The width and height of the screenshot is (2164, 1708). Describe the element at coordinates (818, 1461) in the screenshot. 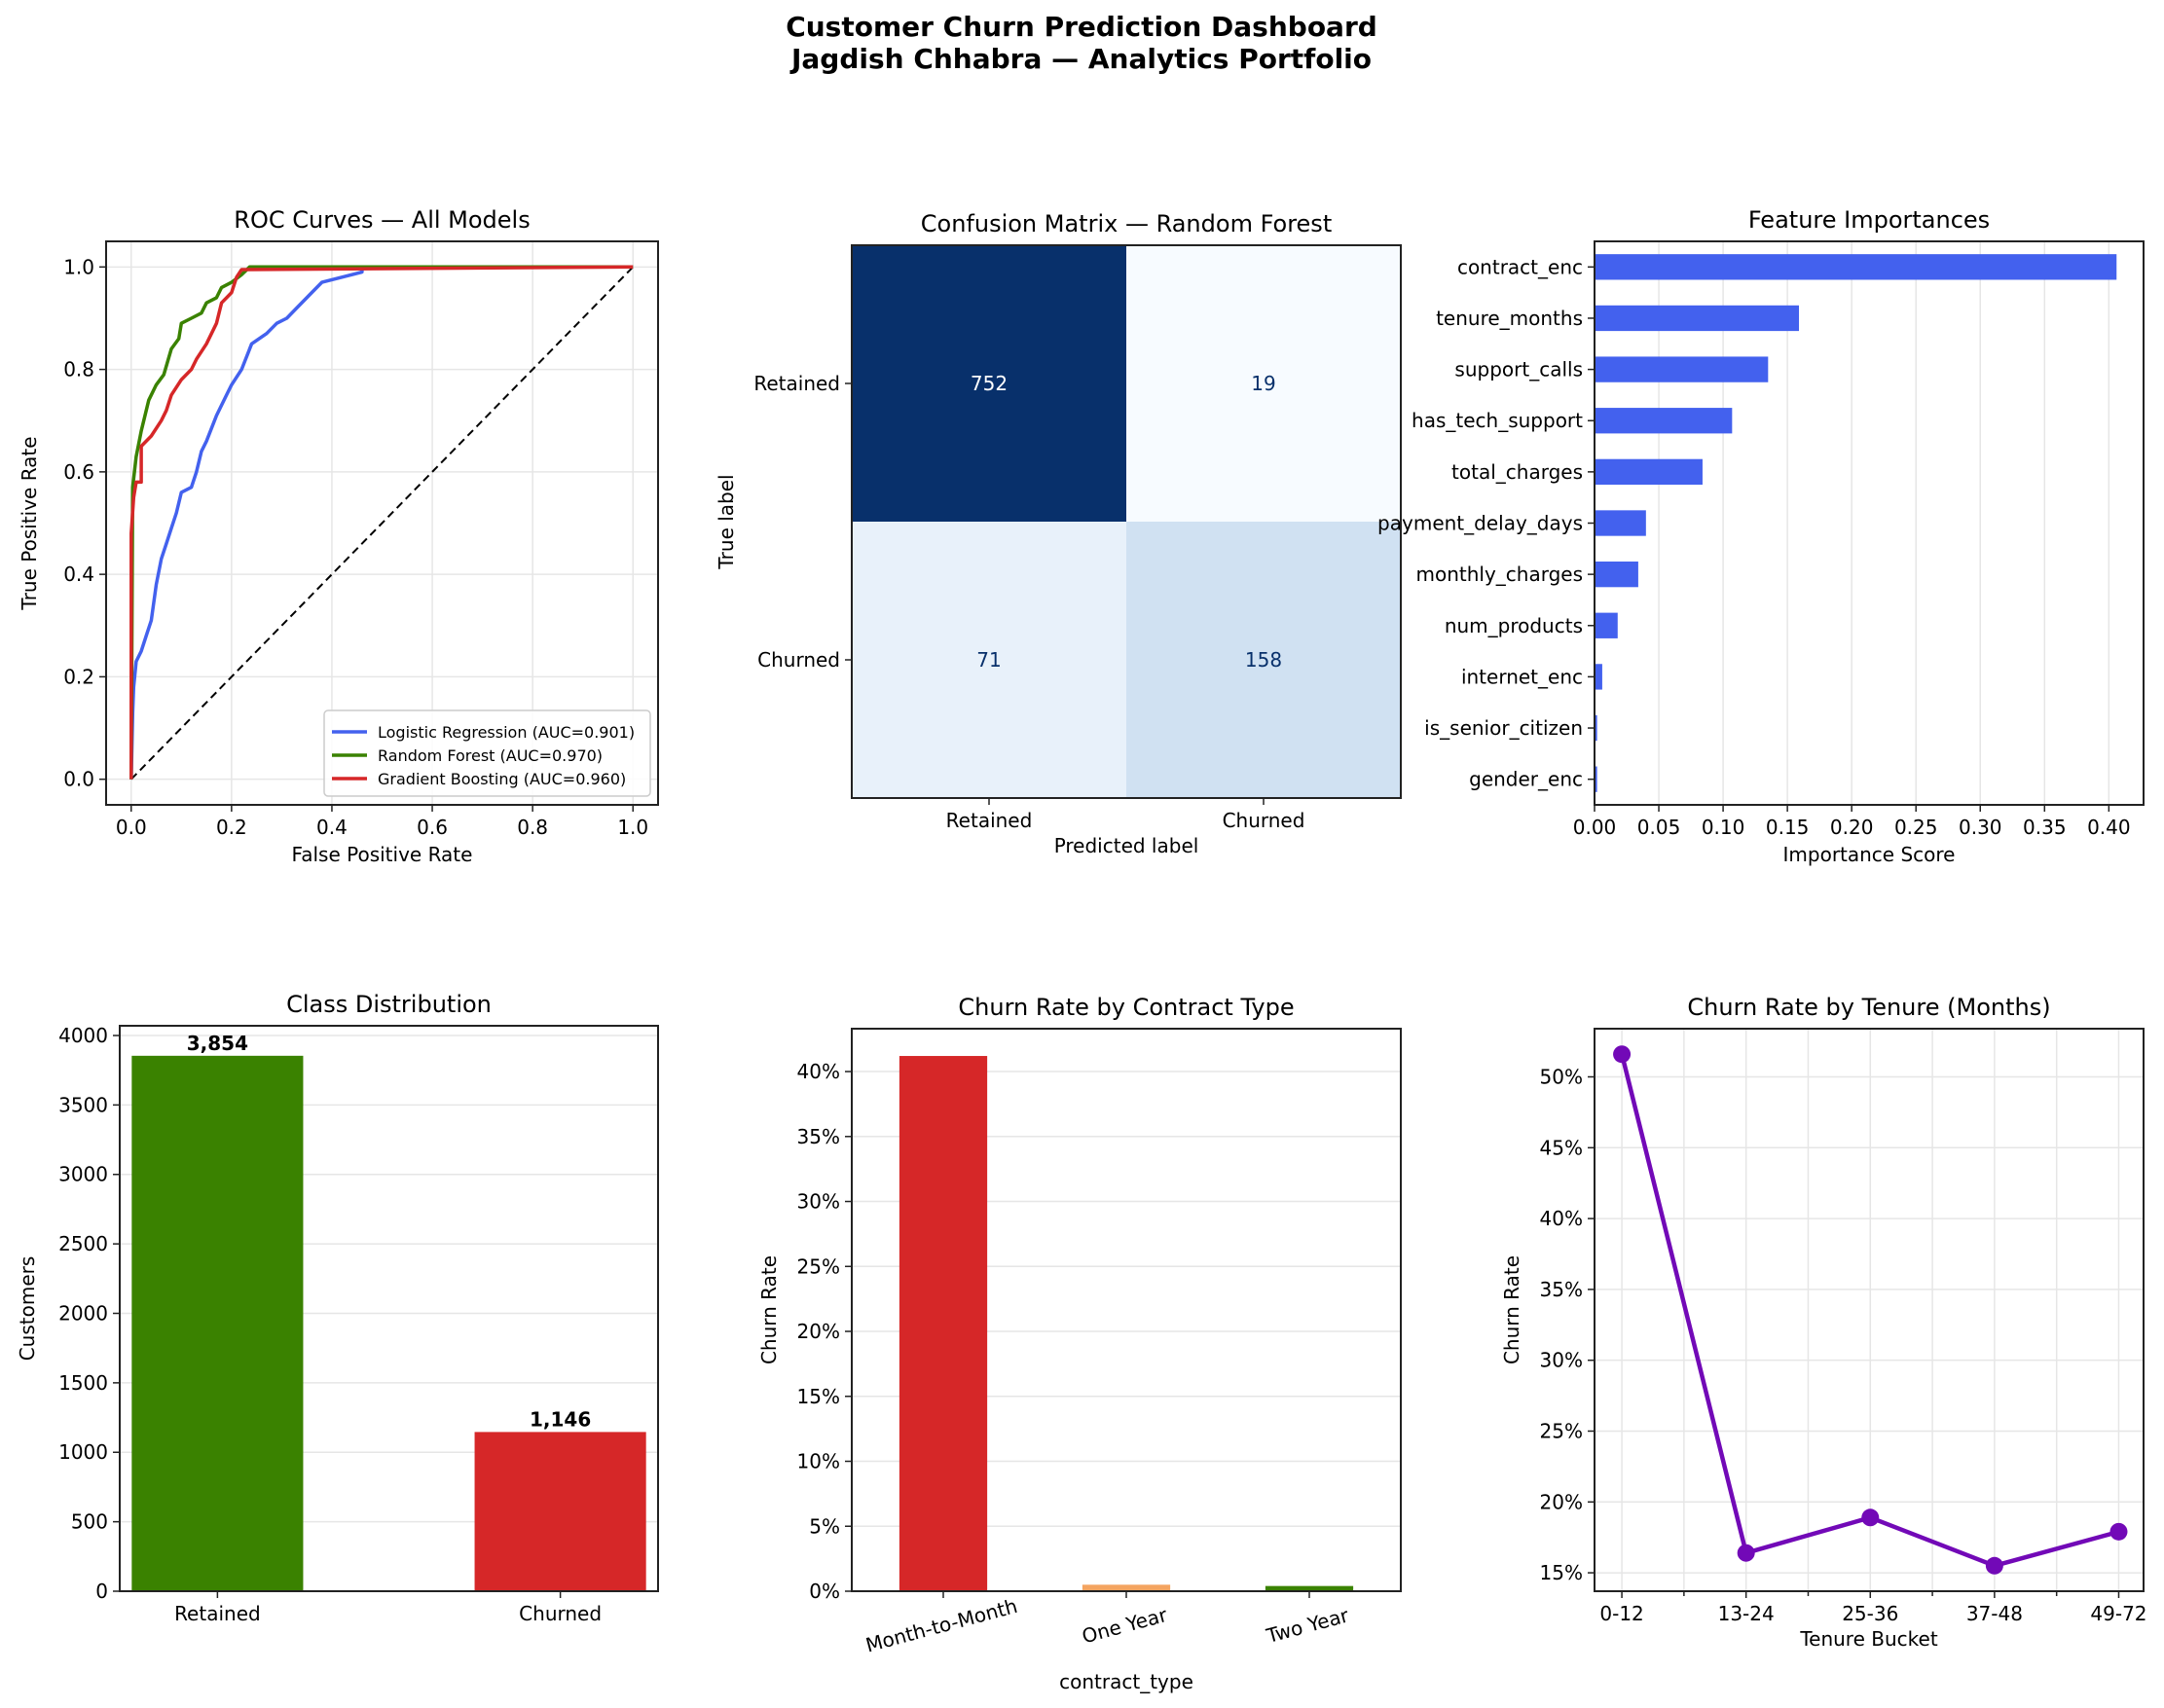

I see `y-tick-label: 10%` at that location.